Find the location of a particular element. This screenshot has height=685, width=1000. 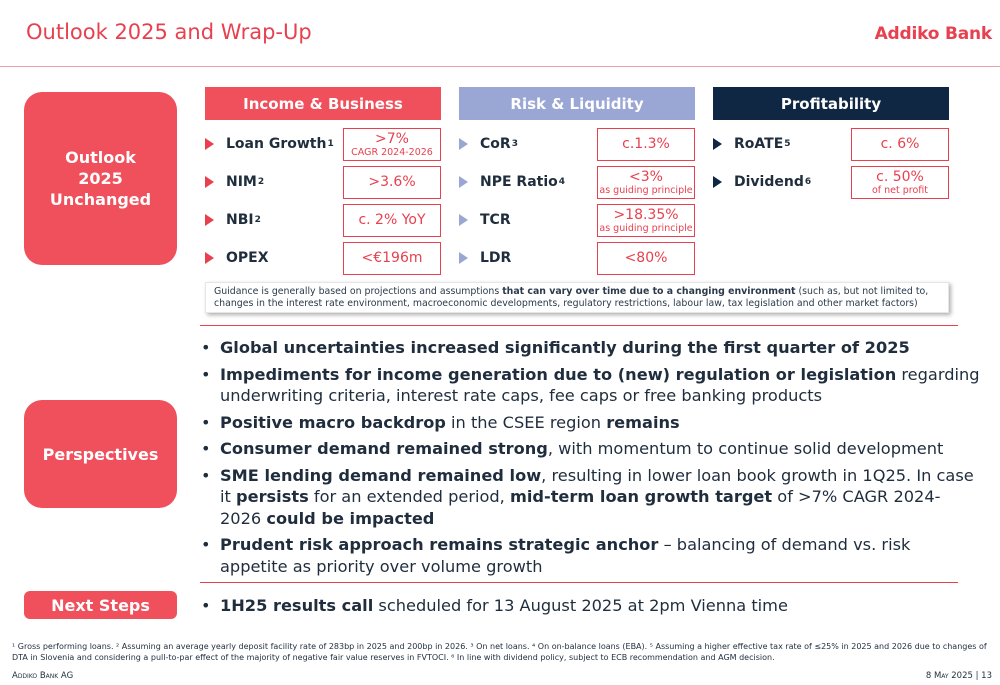

bullet-bold: persists is located at coordinates (272, 496).